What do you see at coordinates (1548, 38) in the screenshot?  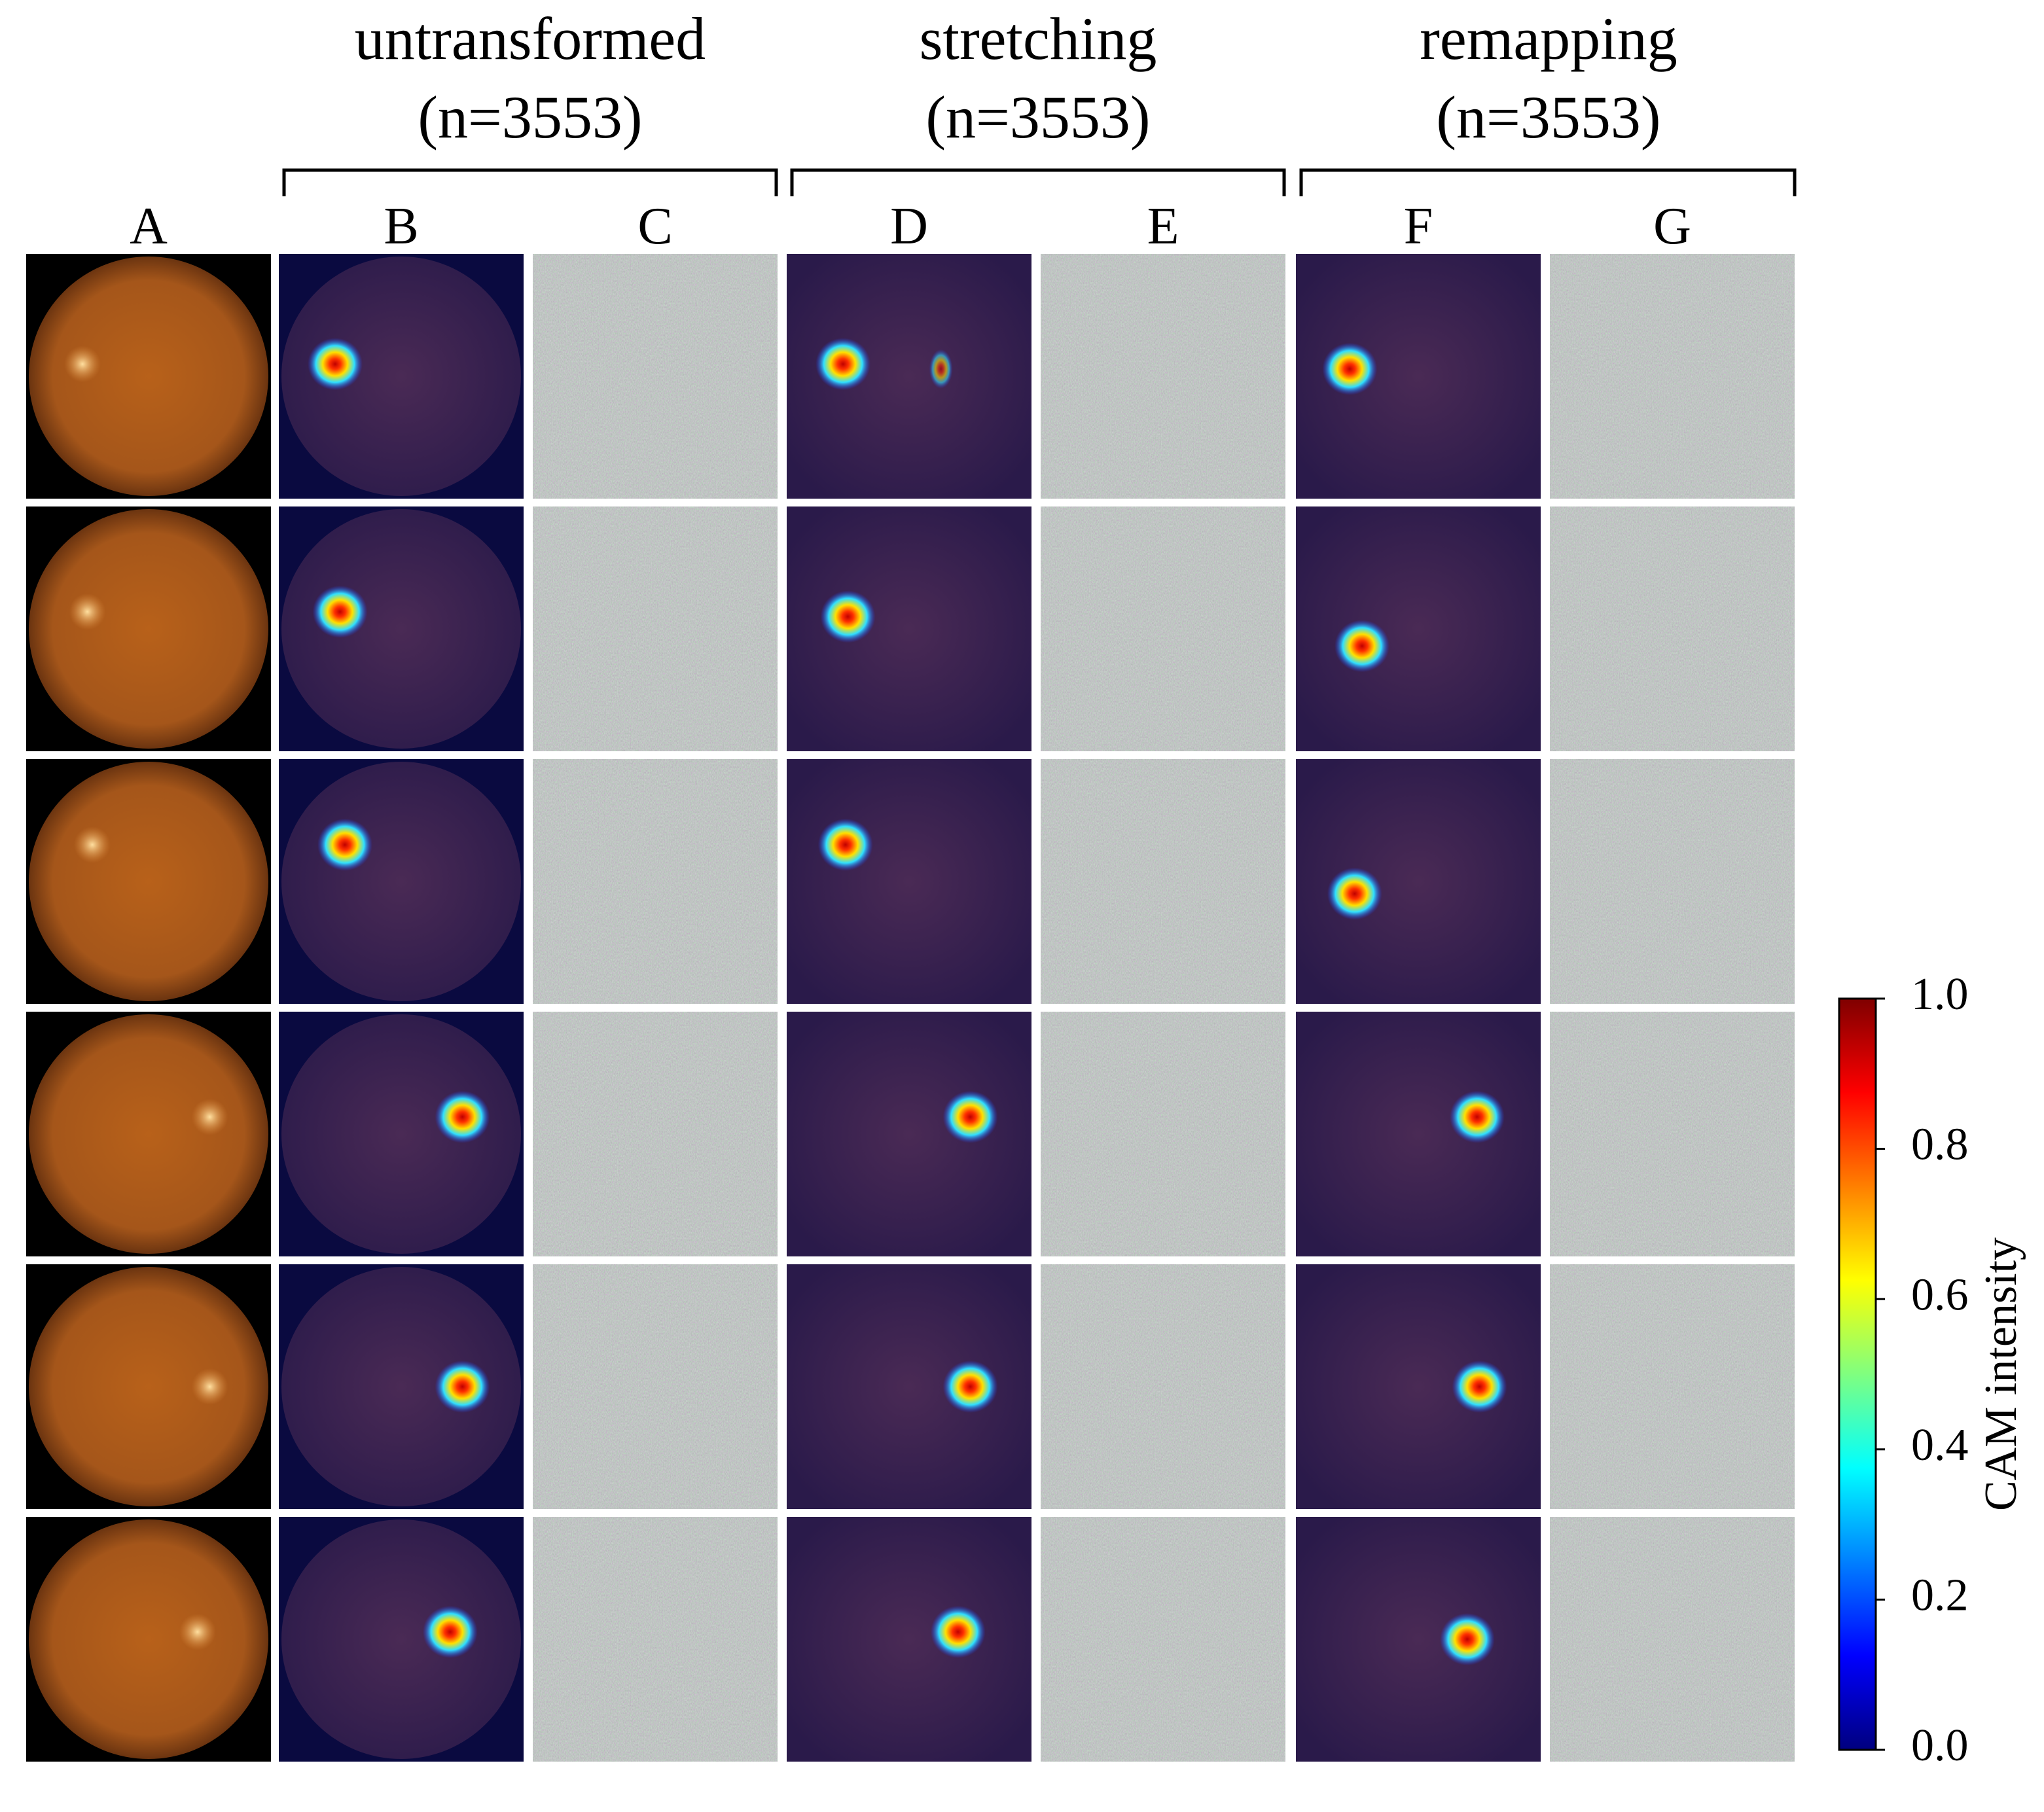 I see `group-title: remapping` at bounding box center [1548, 38].